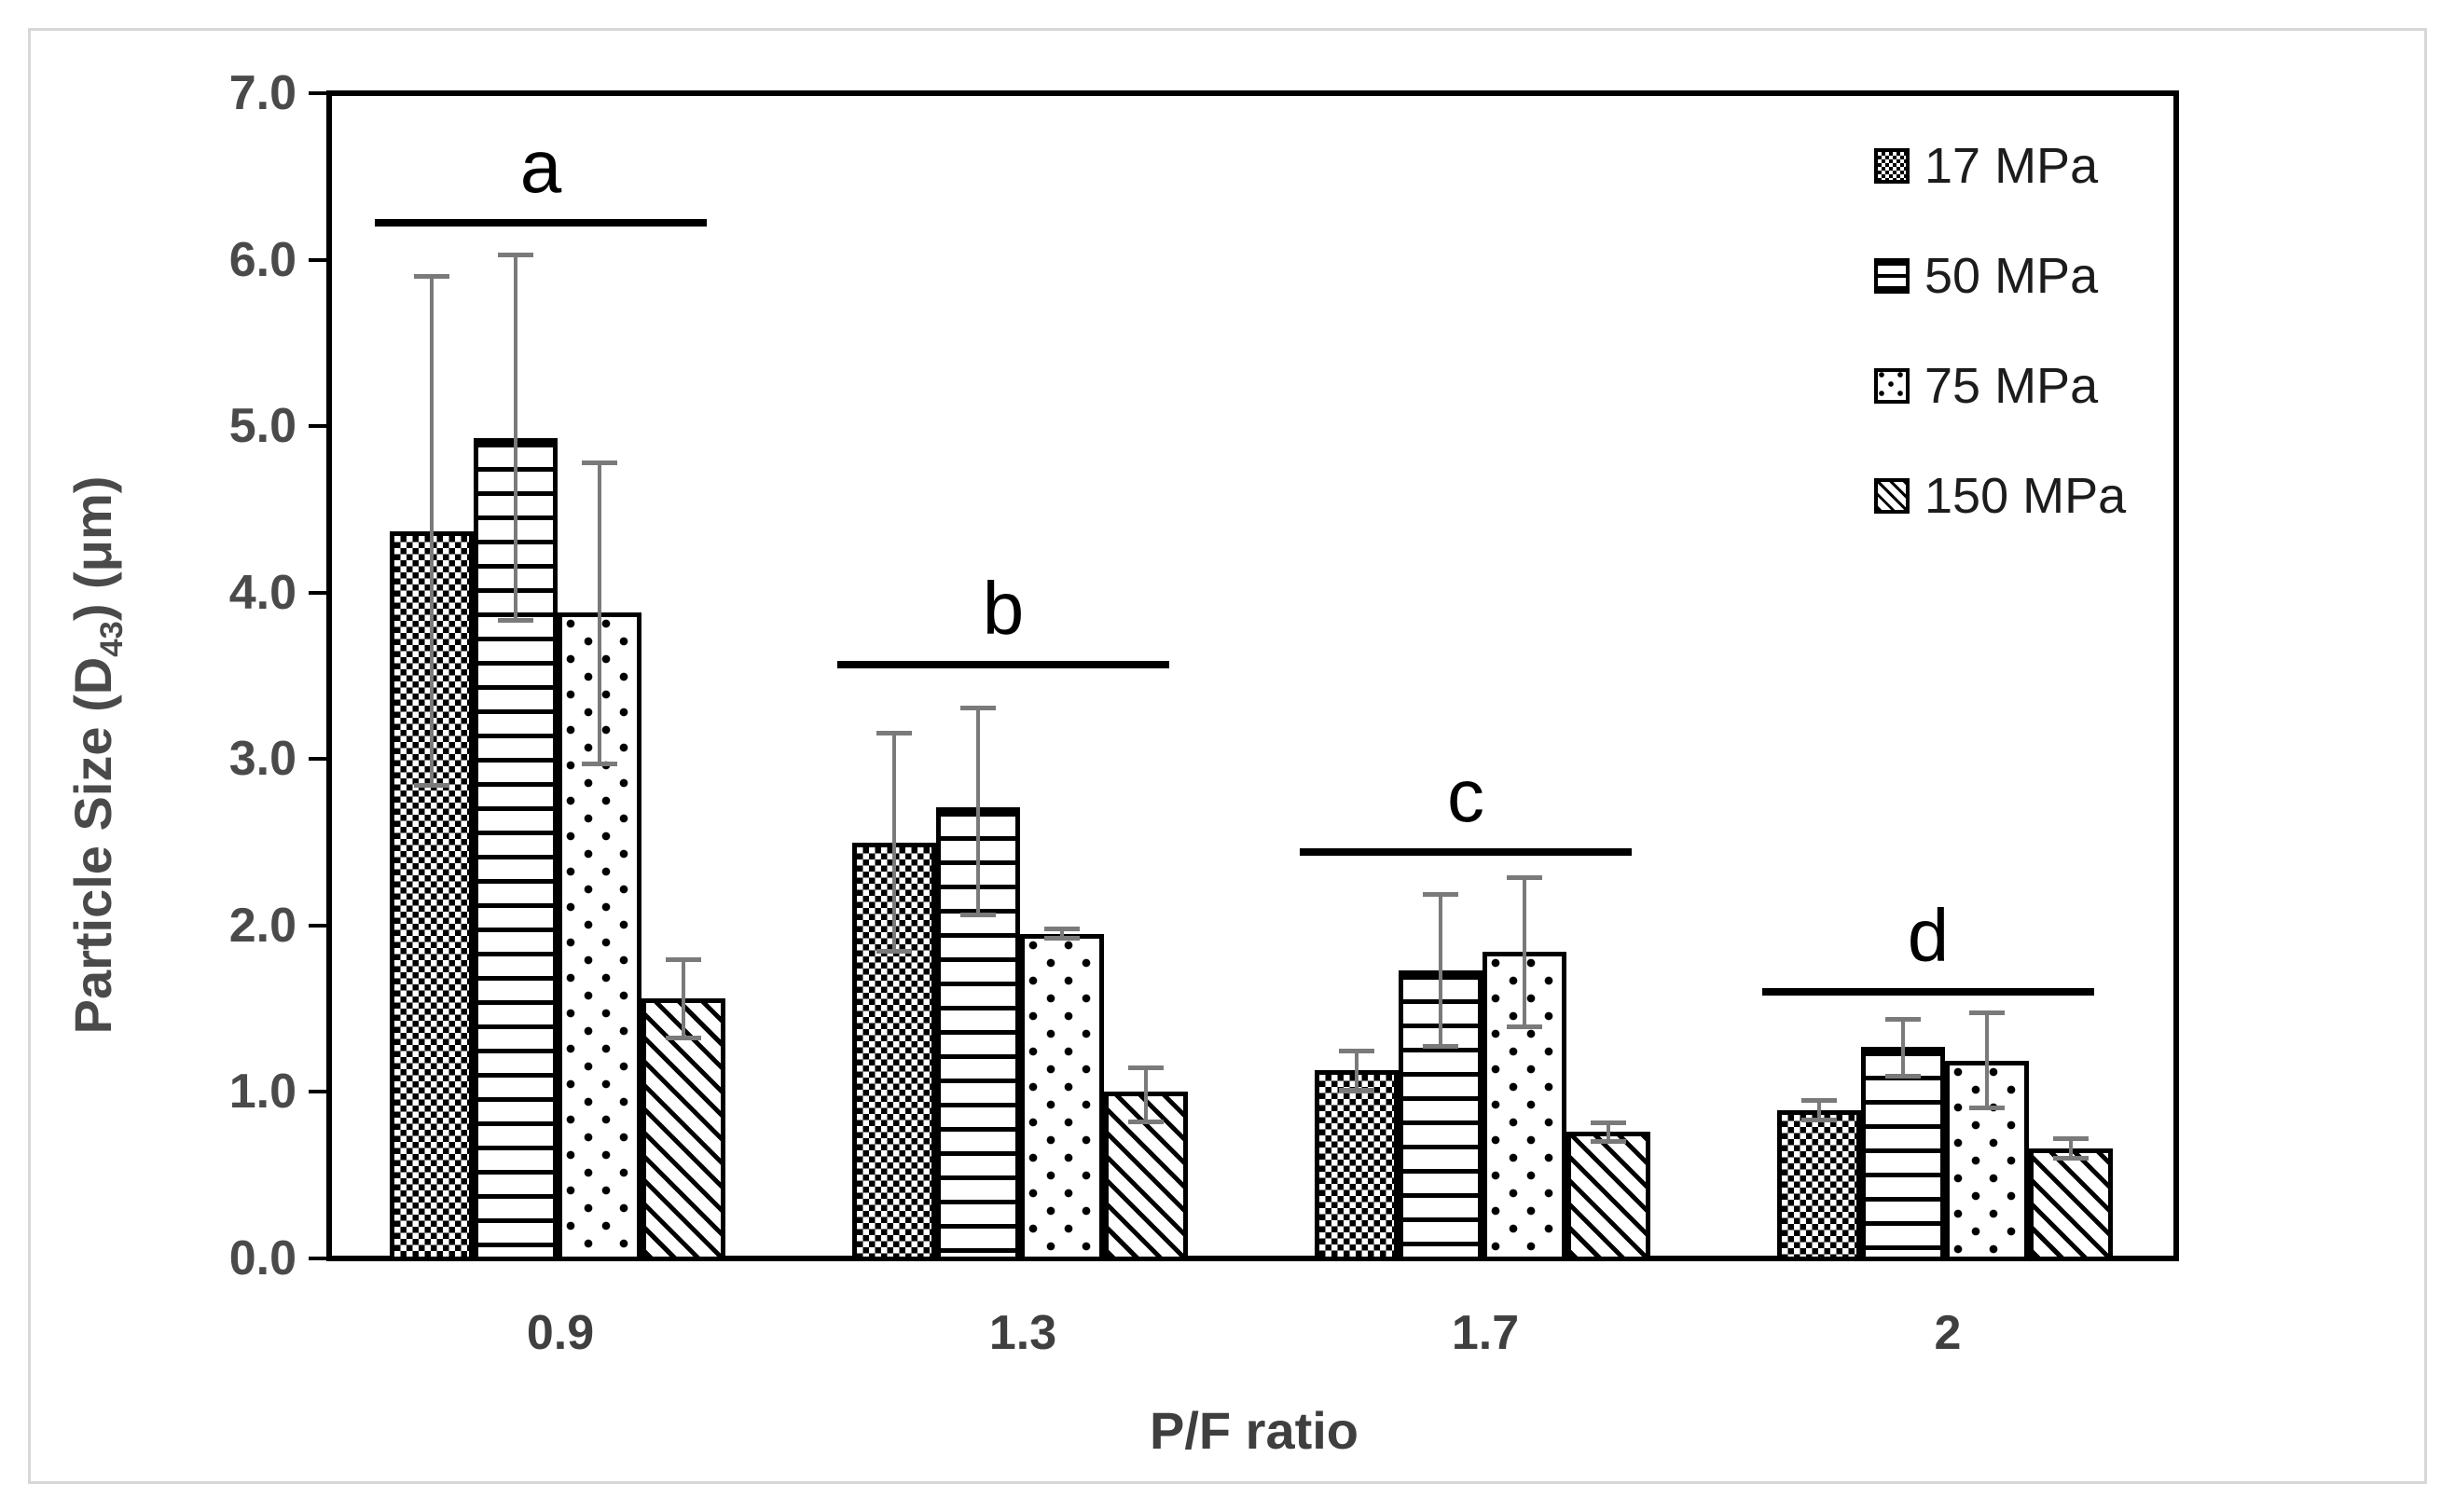 This screenshot has height=1512, width=2455. I want to click on legend-item-150mpa: 150 MPa, so click(2000, 496).